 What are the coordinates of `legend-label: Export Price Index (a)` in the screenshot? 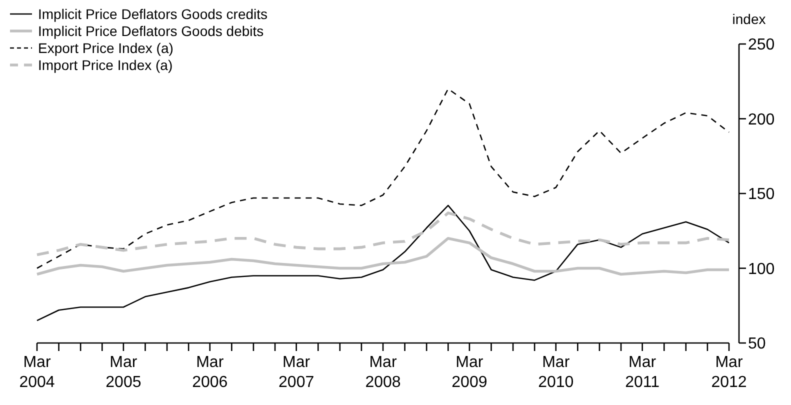 It's located at (106, 48).